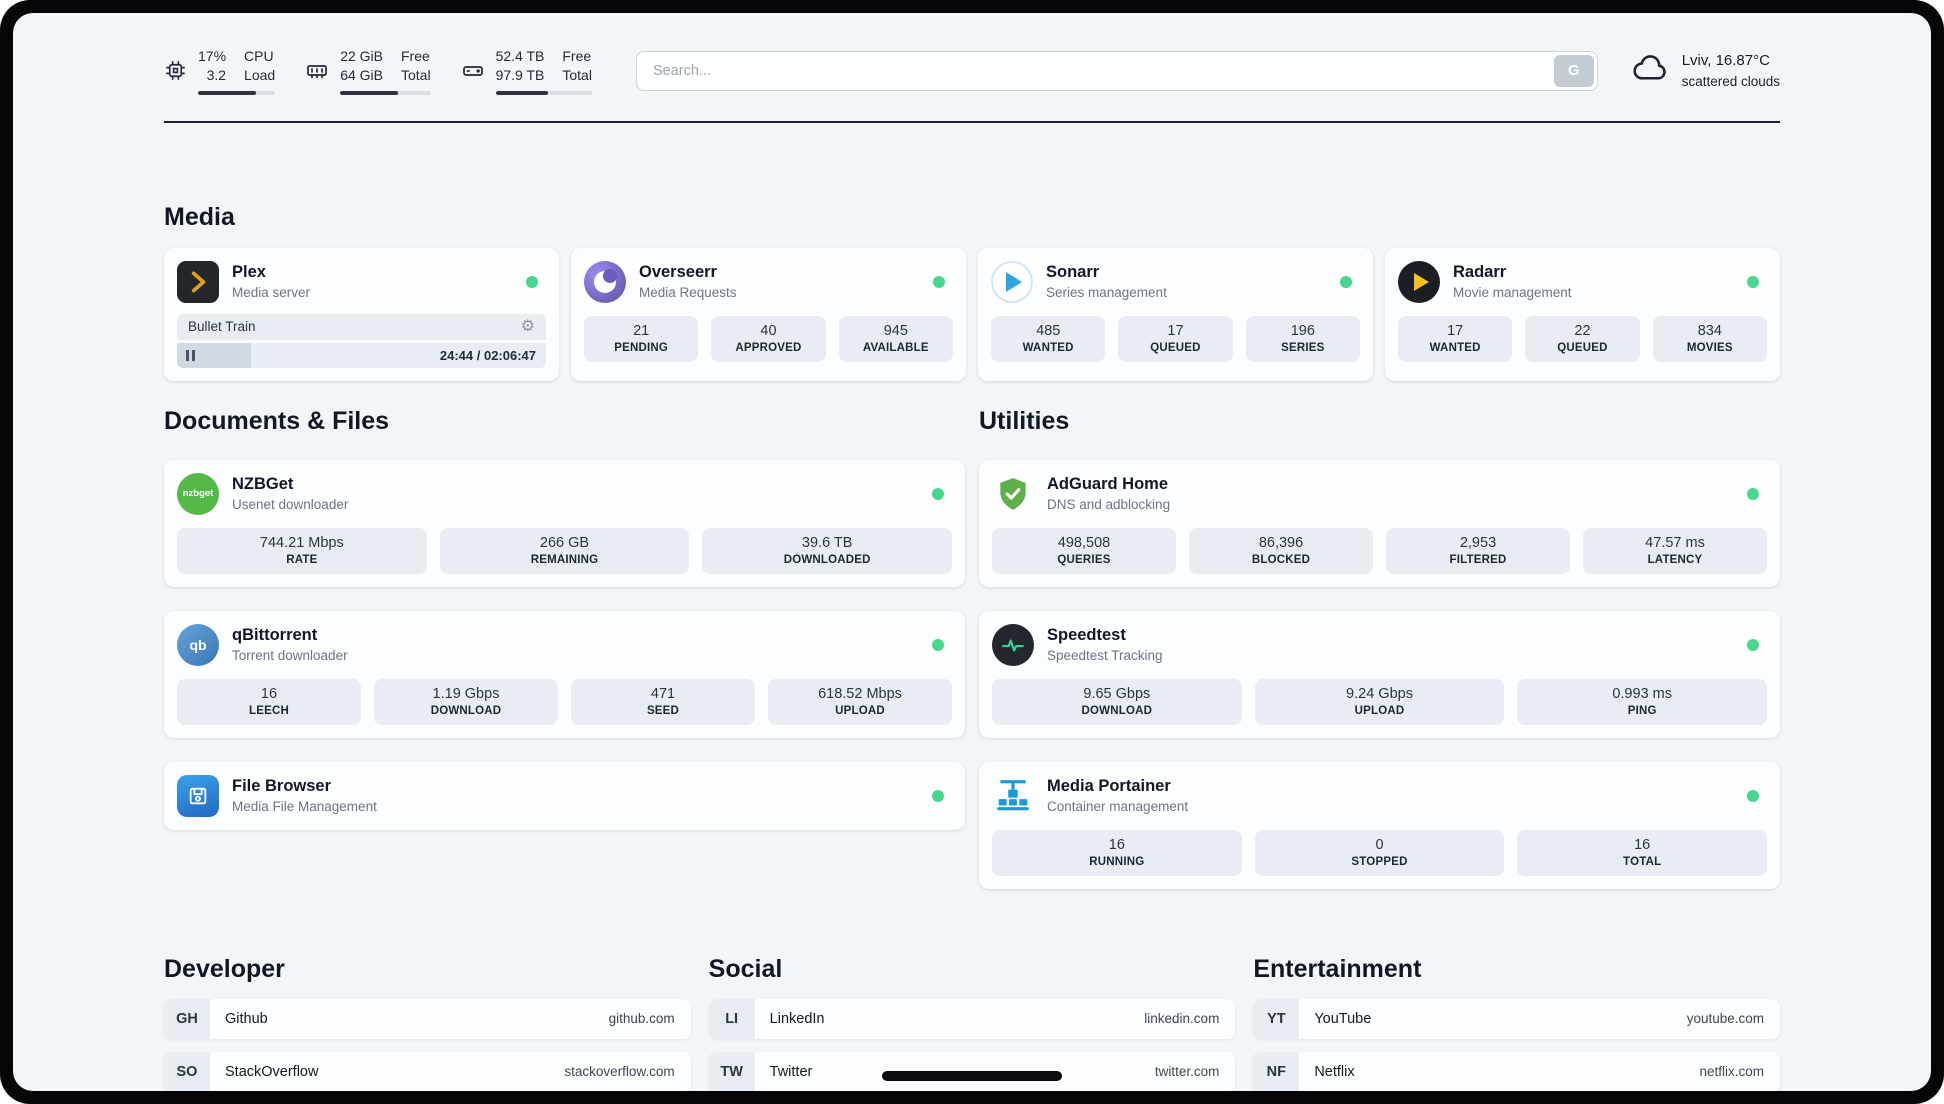 The image size is (1944, 1104). Describe the element at coordinates (1573, 70) in the screenshot. I see `search-engine-button: G` at that location.